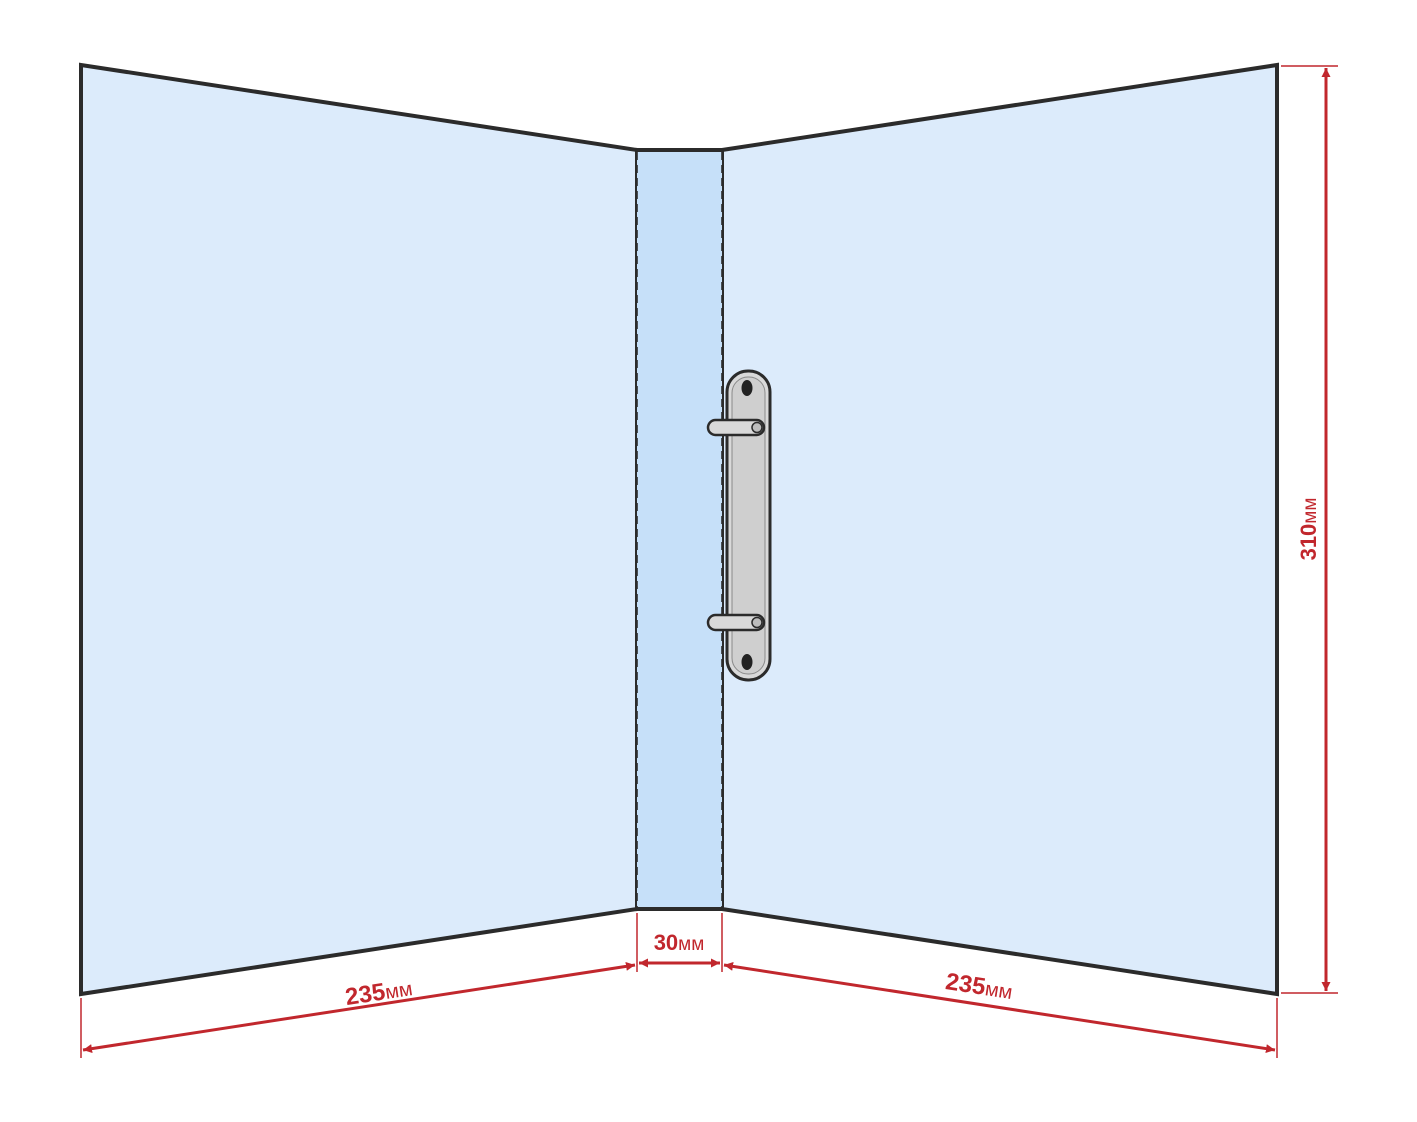 The height and width of the screenshot is (1122, 1417). Describe the element at coordinates (747, 388) in the screenshot. I see `rivet-hole-top` at that location.